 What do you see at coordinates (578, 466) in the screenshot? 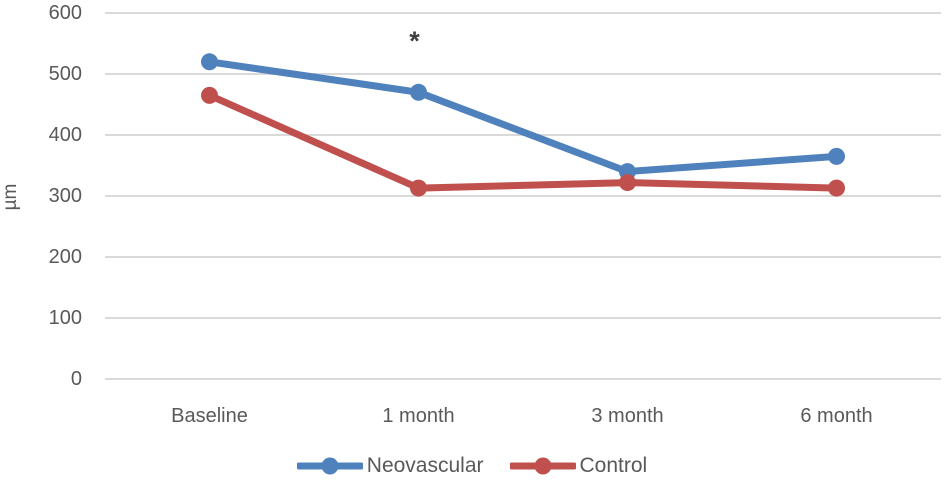
I see `legend-item-control: Control` at bounding box center [578, 466].